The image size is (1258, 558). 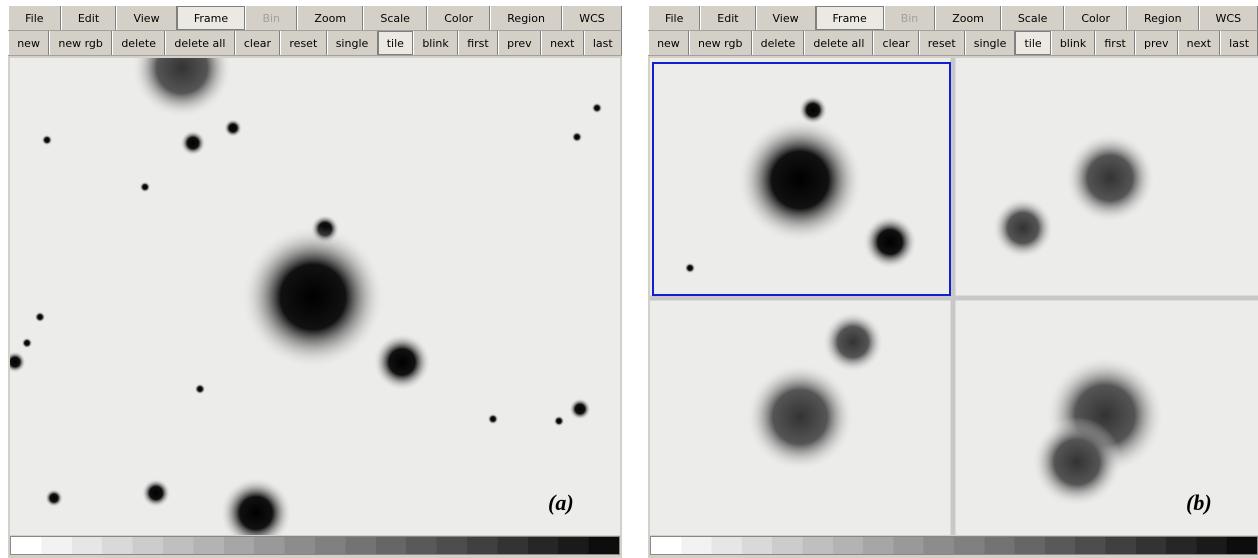 I want to click on panel-label: (b), so click(x=1199, y=502).